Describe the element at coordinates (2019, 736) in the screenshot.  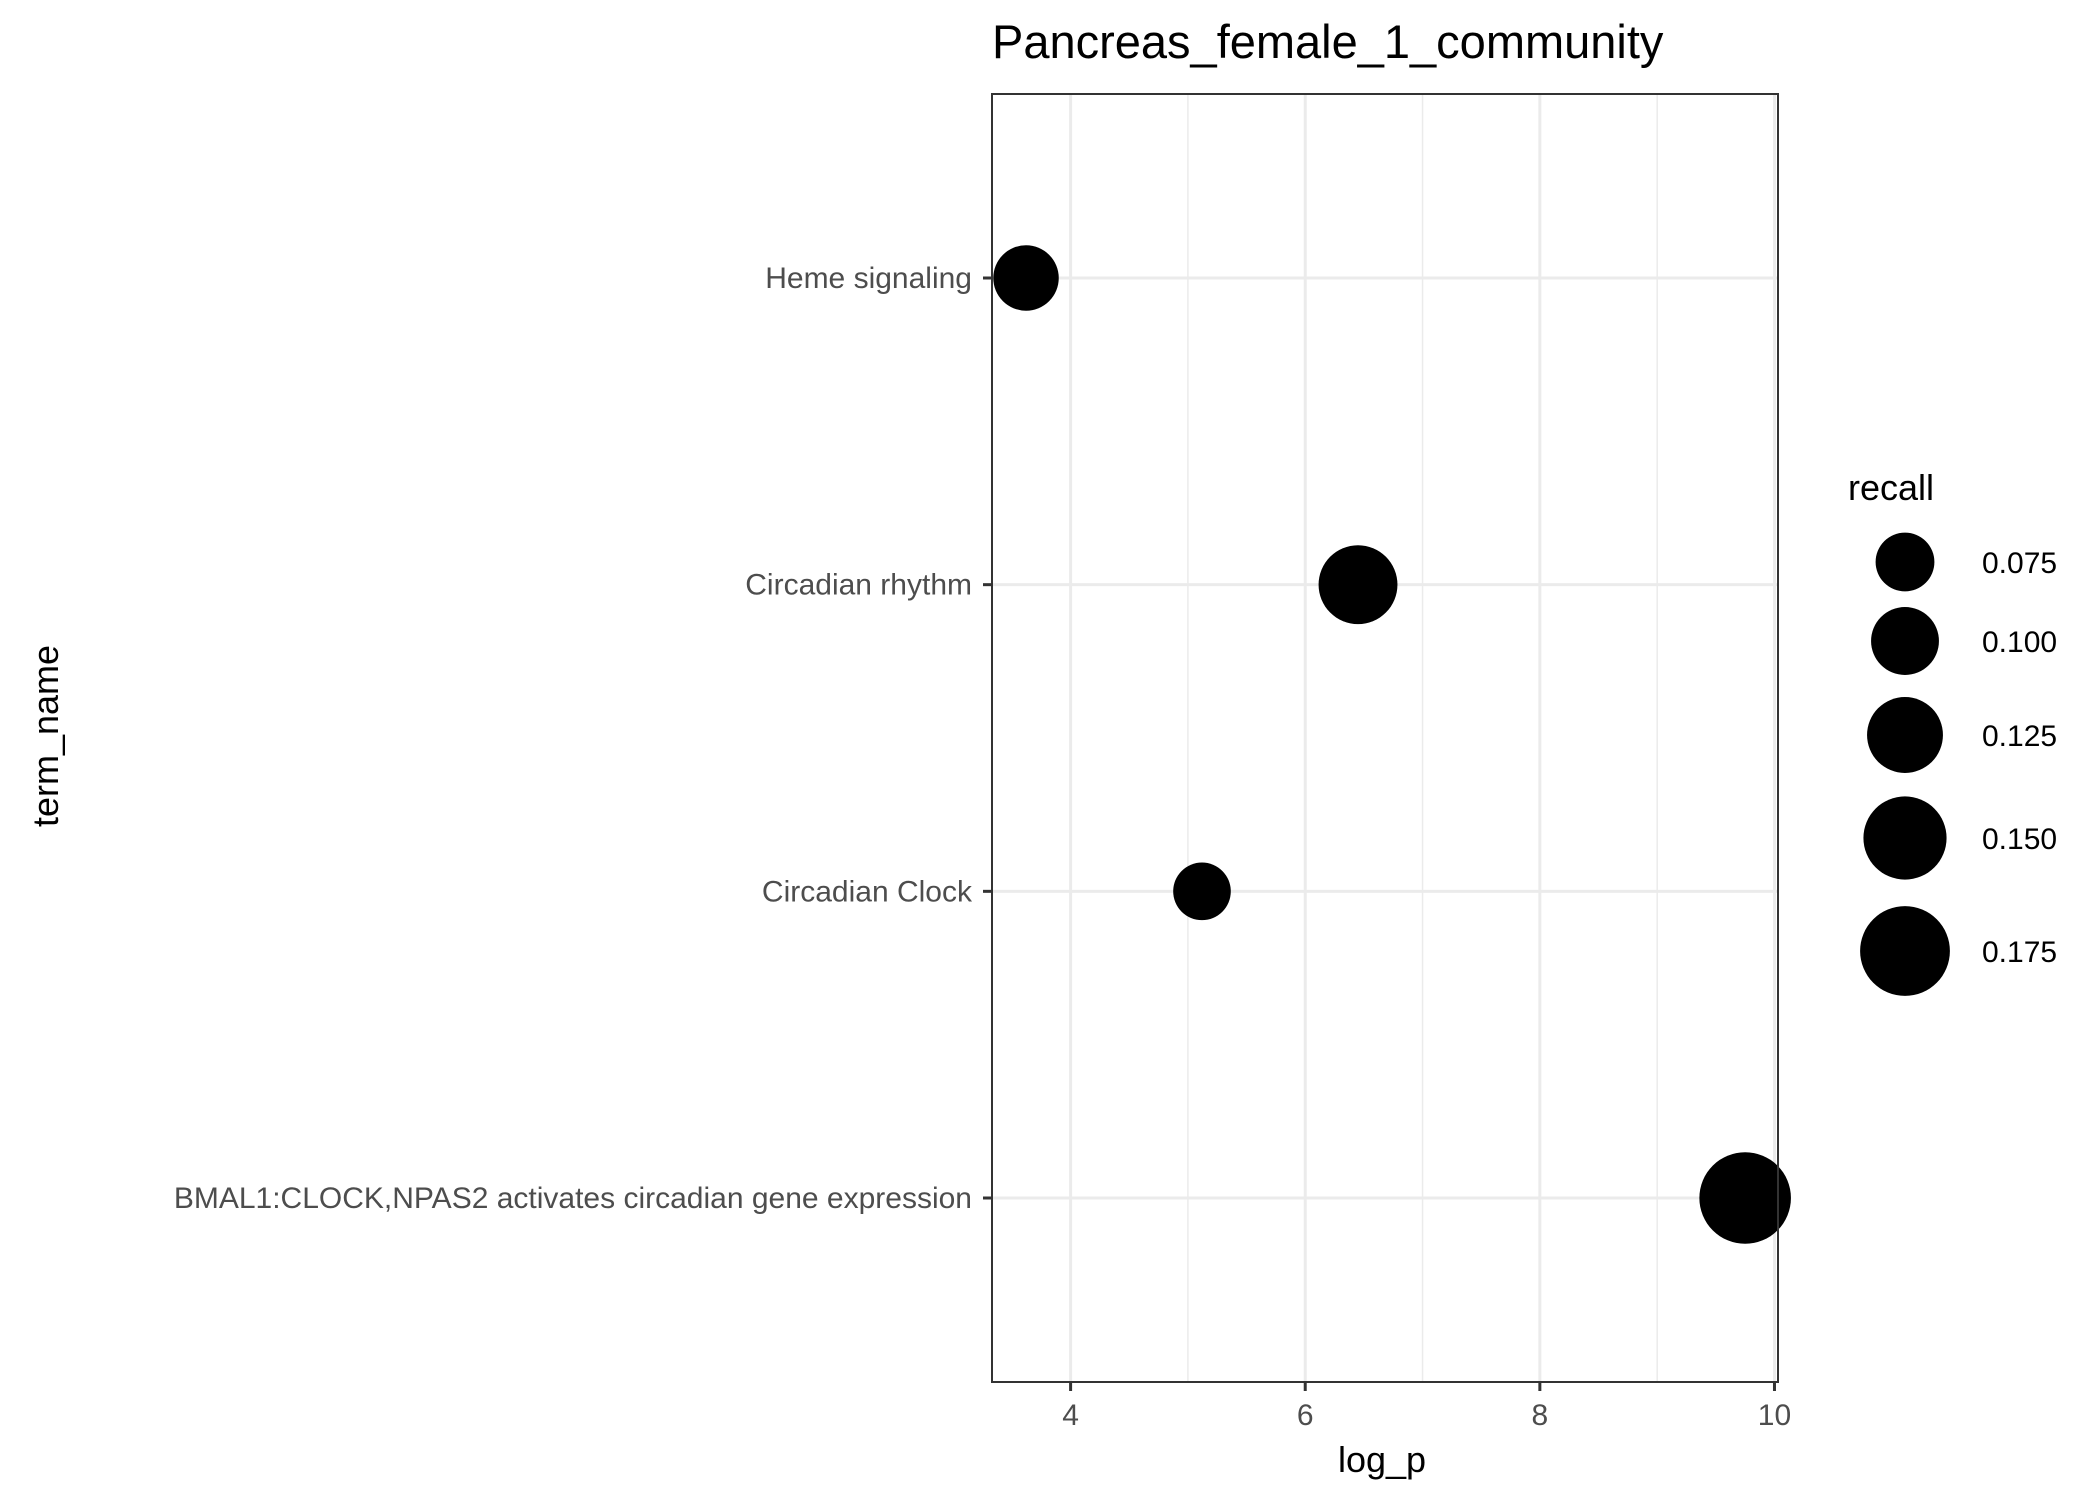
I see `legend-label: 0.125` at that location.